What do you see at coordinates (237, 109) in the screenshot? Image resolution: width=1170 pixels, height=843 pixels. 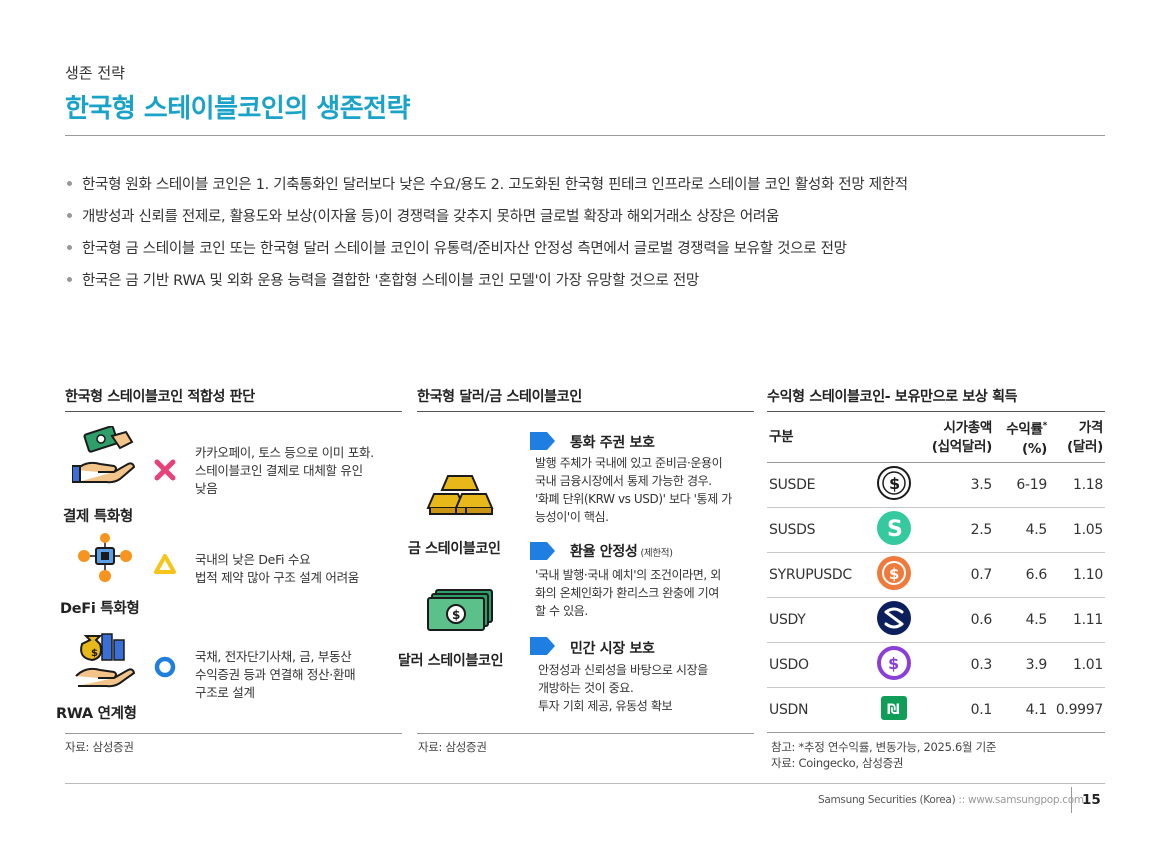 I see `page-title: 한국형 스테이블코인의 생존전략` at bounding box center [237, 109].